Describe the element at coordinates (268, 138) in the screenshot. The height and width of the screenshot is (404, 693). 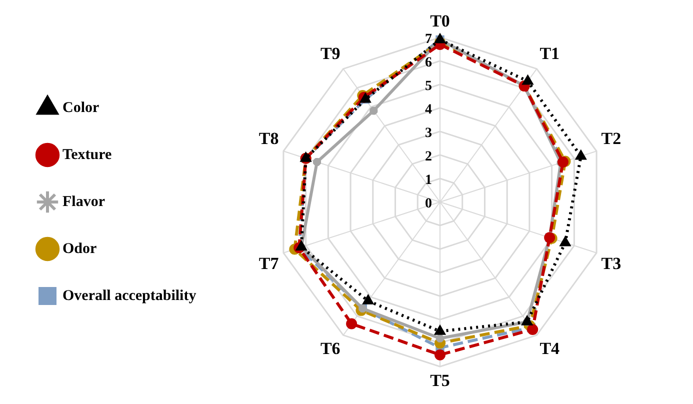
I see `spoke-label: T8` at that location.